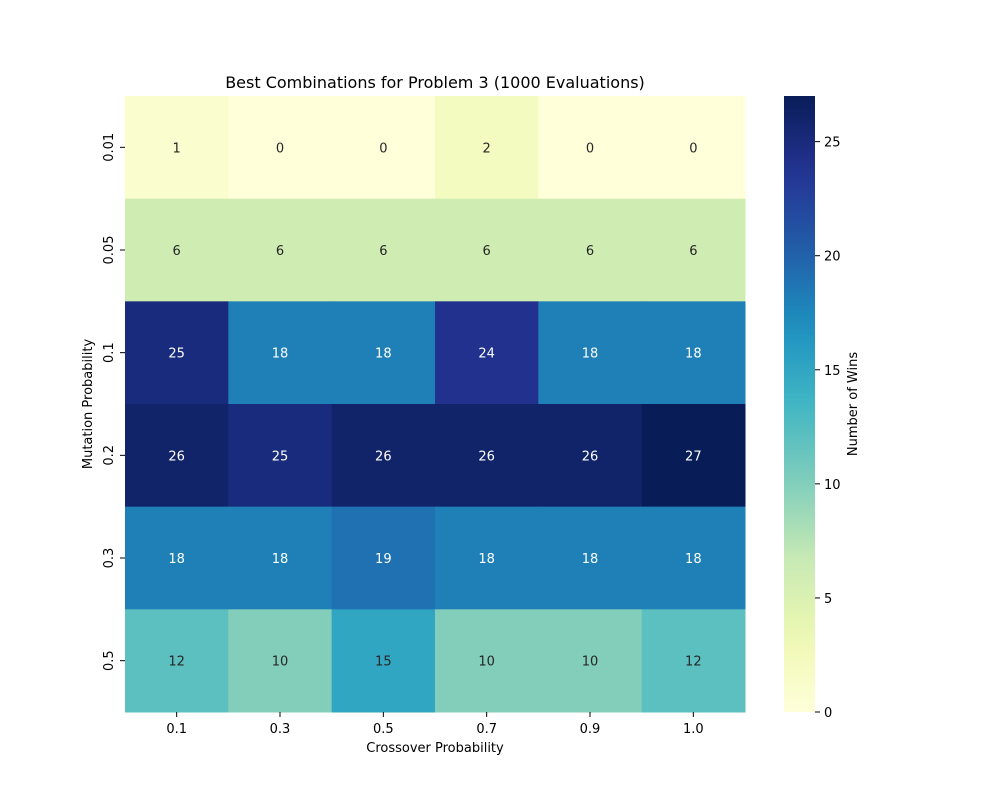  What do you see at coordinates (799, 404) in the screenshot?
I see `colorbar` at bounding box center [799, 404].